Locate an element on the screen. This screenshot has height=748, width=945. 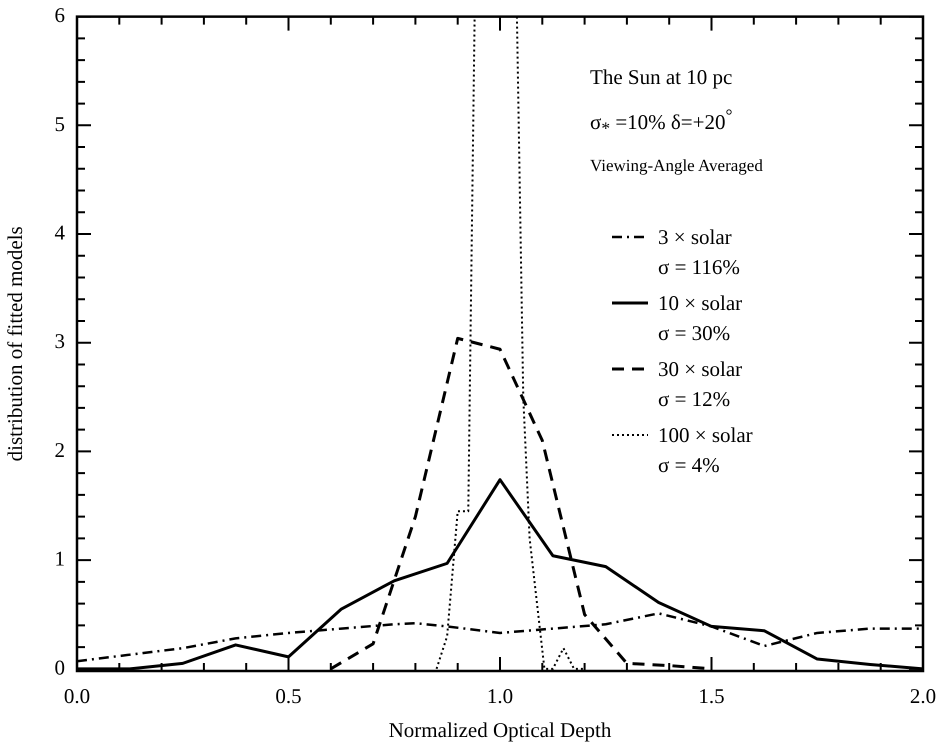
annotation: Viewing-Angle Averaged is located at coordinates (676, 166).